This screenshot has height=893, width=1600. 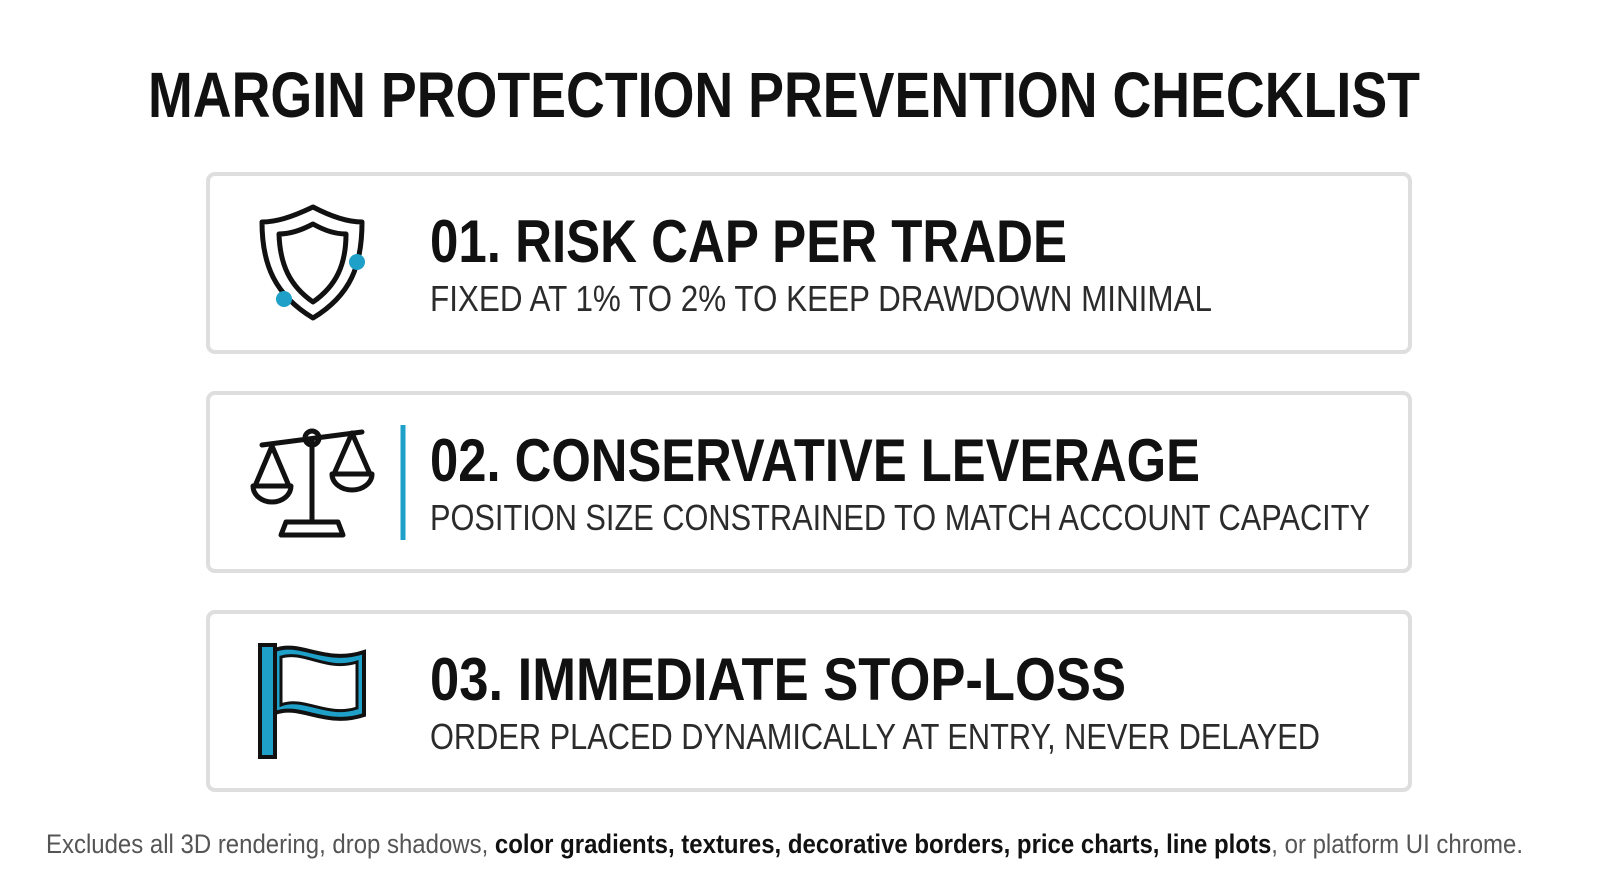 What do you see at coordinates (312, 483) in the screenshot?
I see `scales-icon` at bounding box center [312, 483].